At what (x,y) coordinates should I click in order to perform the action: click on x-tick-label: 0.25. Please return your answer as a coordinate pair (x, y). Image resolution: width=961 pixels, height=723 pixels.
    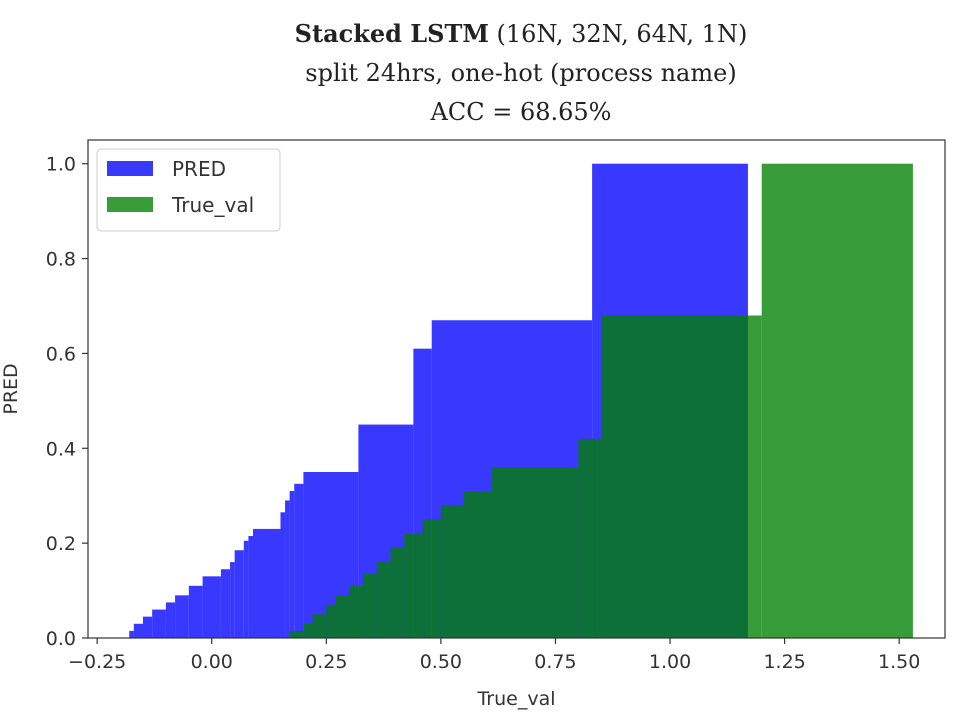
    Looking at the image, I should click on (326, 662).